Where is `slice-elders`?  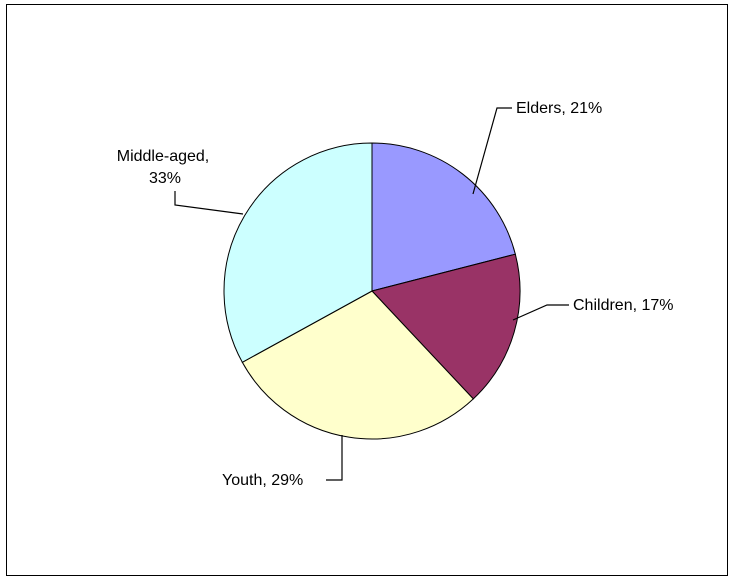 slice-elders is located at coordinates (443, 217).